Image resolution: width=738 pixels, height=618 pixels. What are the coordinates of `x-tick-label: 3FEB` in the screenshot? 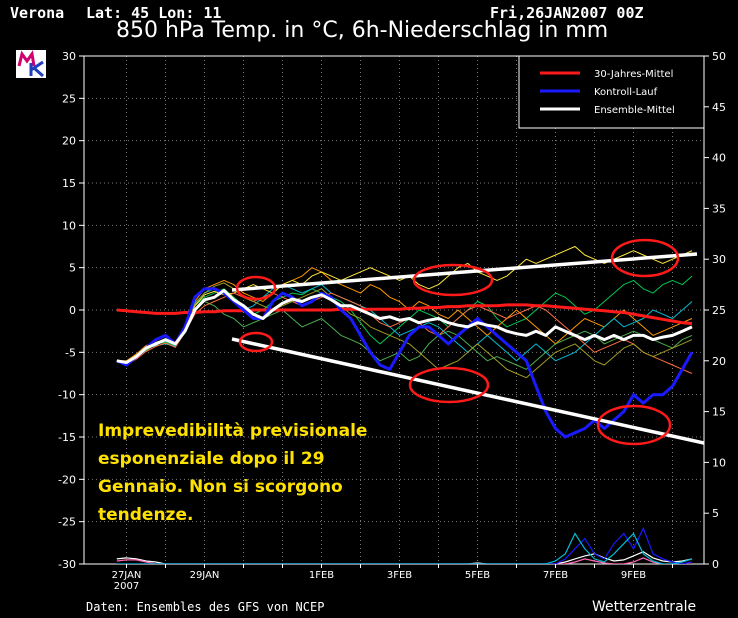 It's located at (399, 575).